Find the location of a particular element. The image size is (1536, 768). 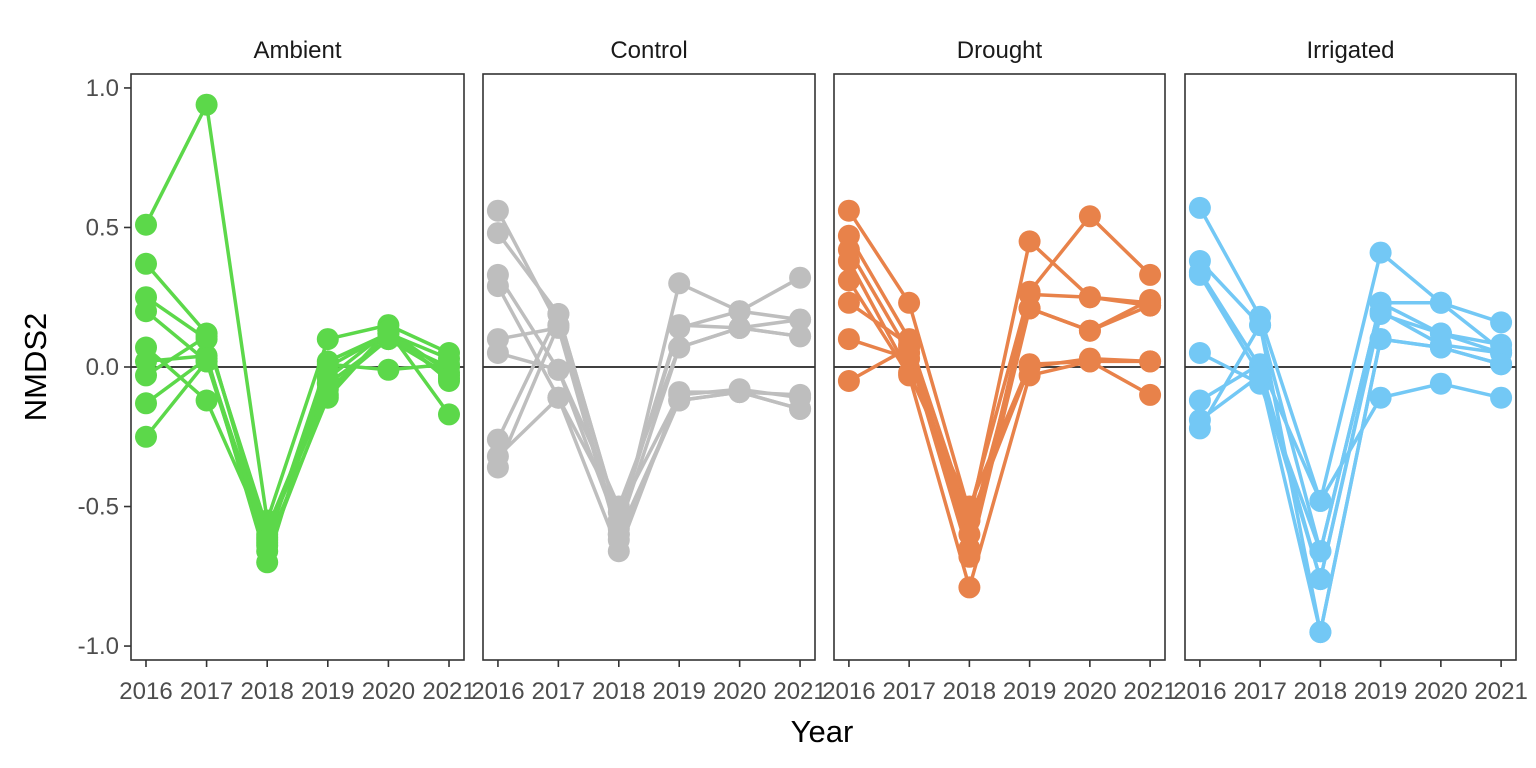

y-tick-label: -0.5 is located at coordinates (98, 507).